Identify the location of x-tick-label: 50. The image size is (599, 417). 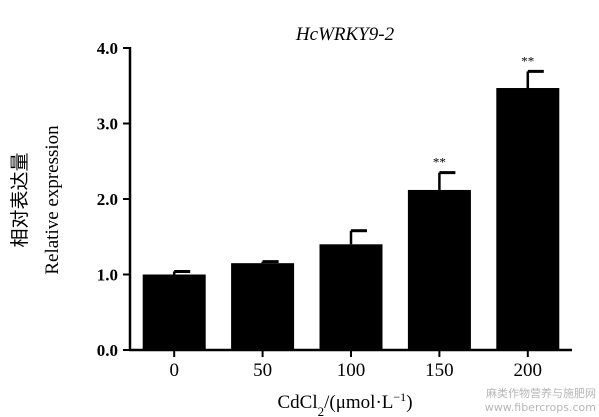
(262, 370).